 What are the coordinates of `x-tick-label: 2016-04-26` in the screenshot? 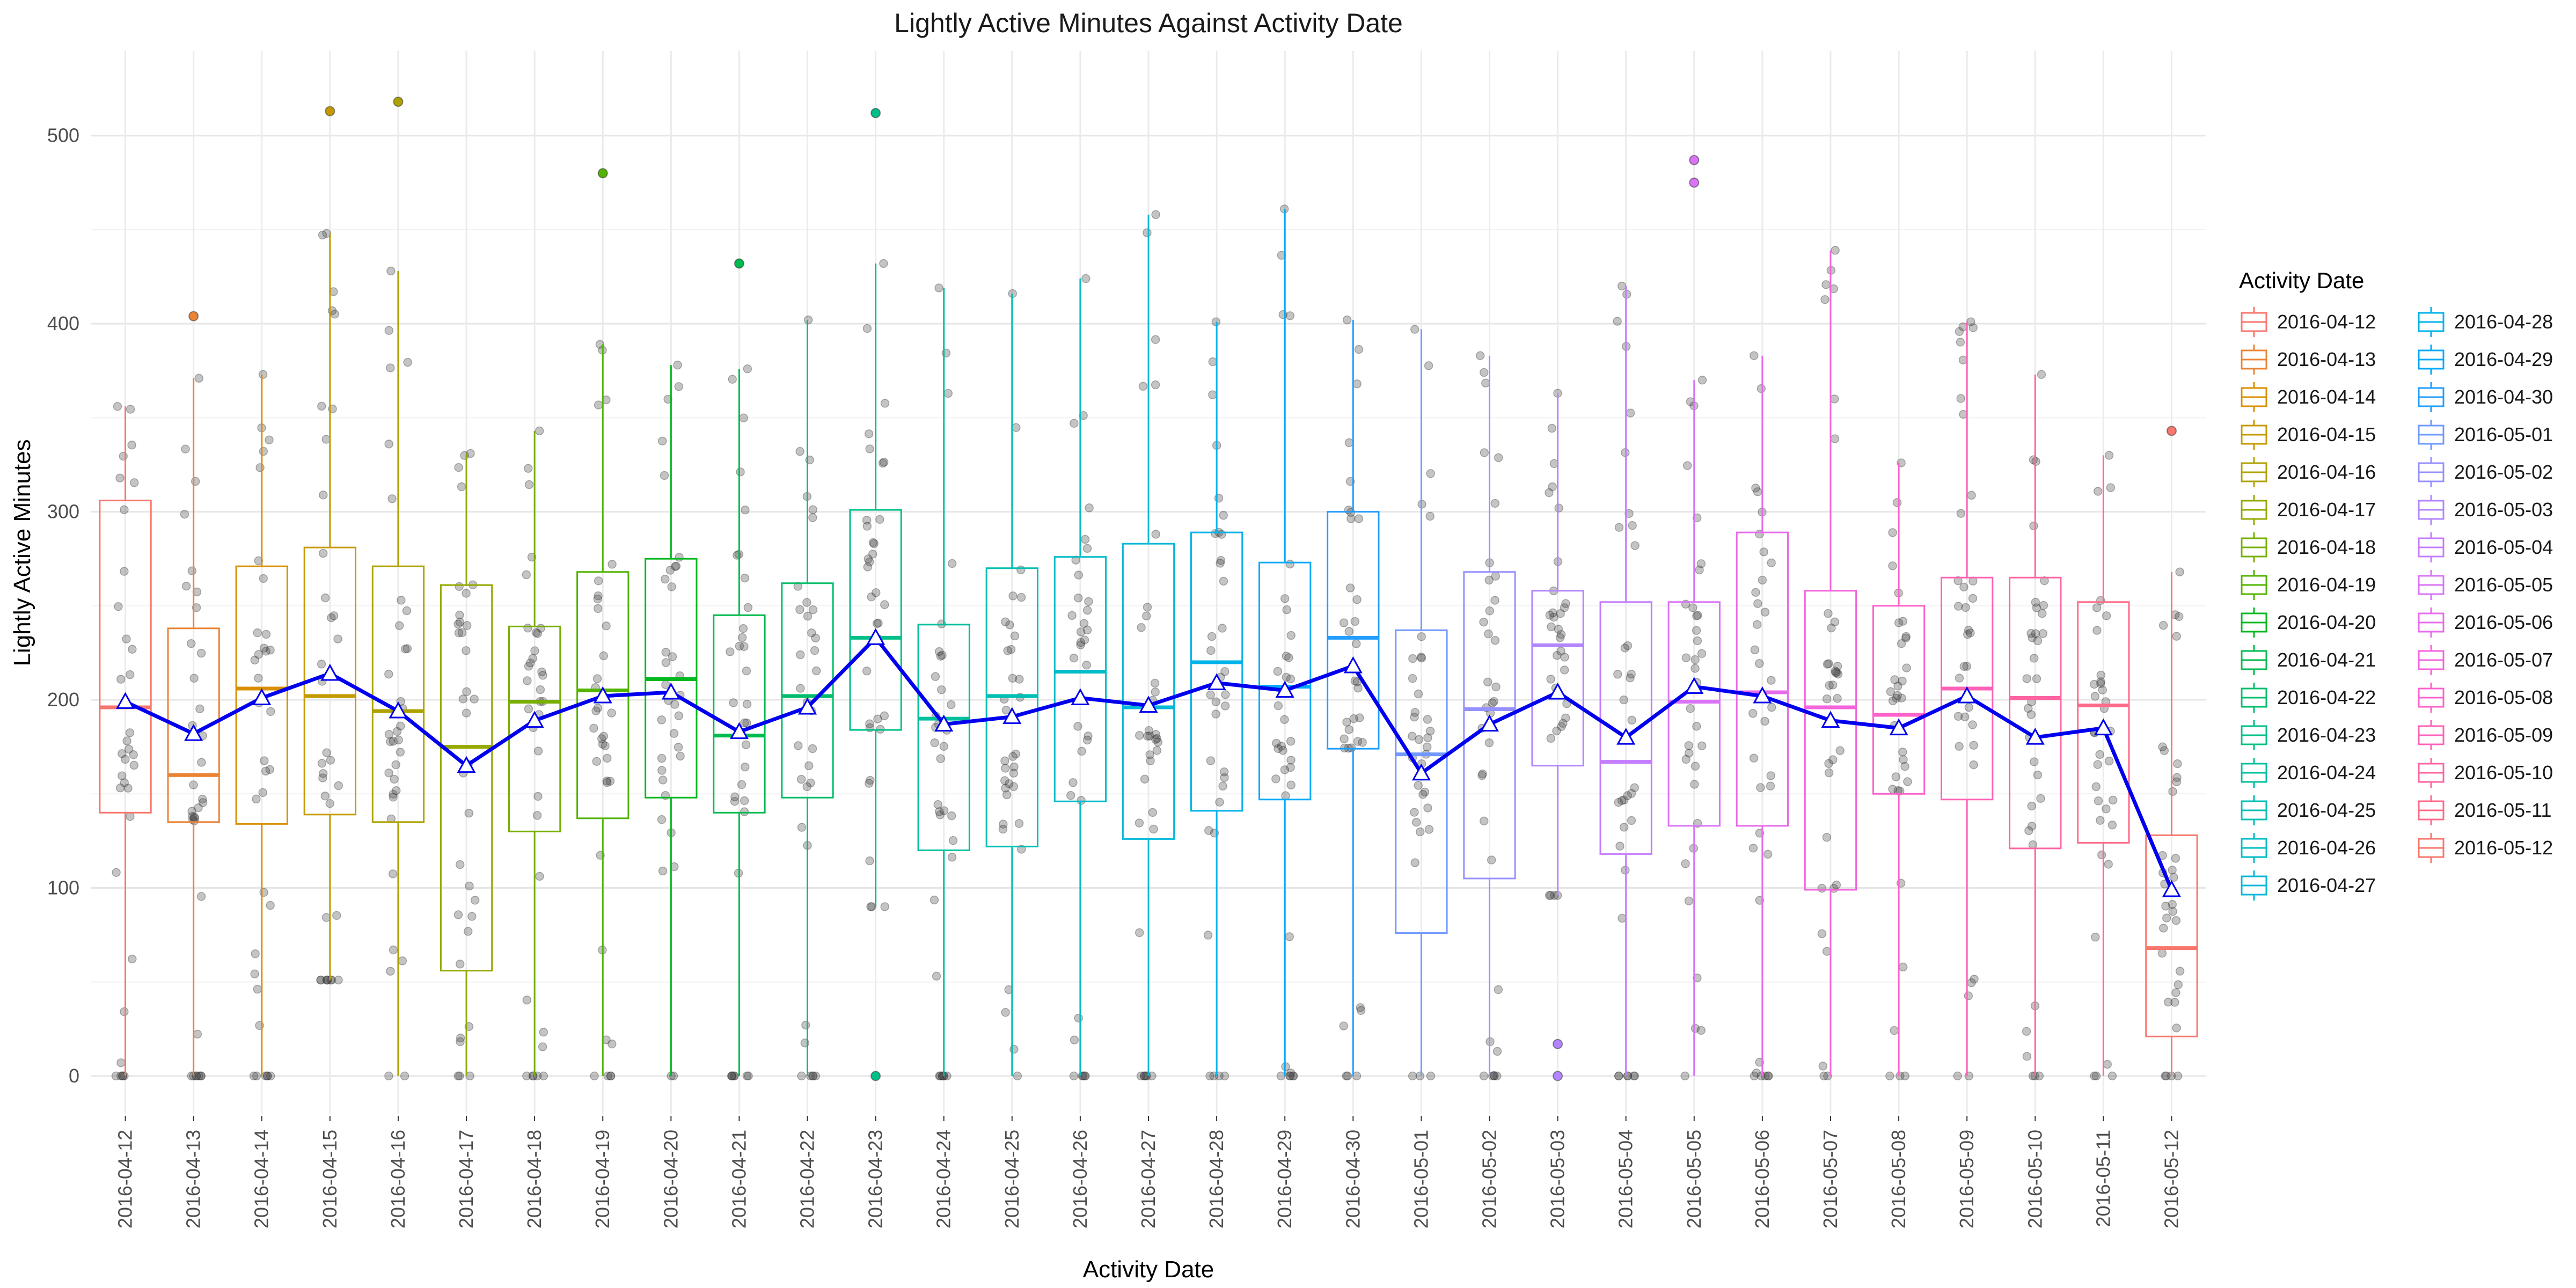 It's located at (1080, 1179).